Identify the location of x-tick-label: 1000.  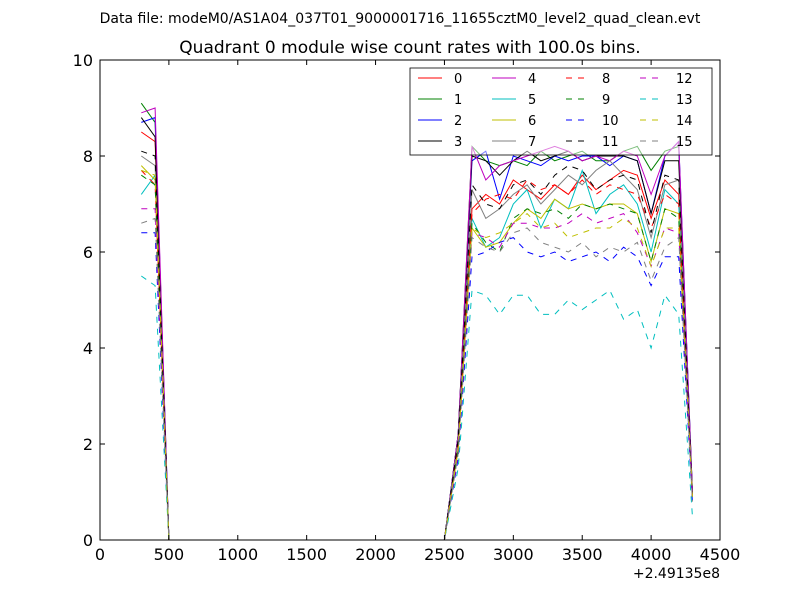
(237, 554).